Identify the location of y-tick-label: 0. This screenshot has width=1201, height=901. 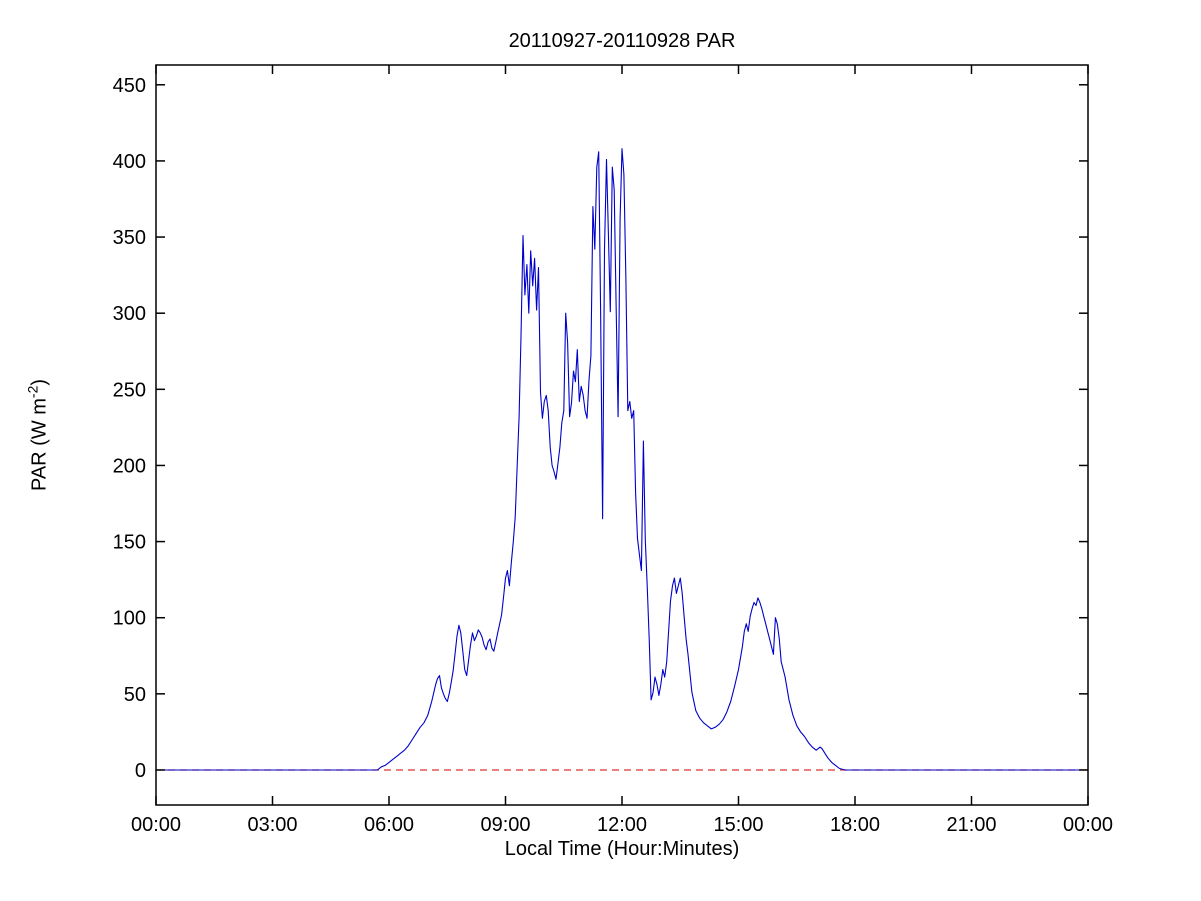
(140, 771).